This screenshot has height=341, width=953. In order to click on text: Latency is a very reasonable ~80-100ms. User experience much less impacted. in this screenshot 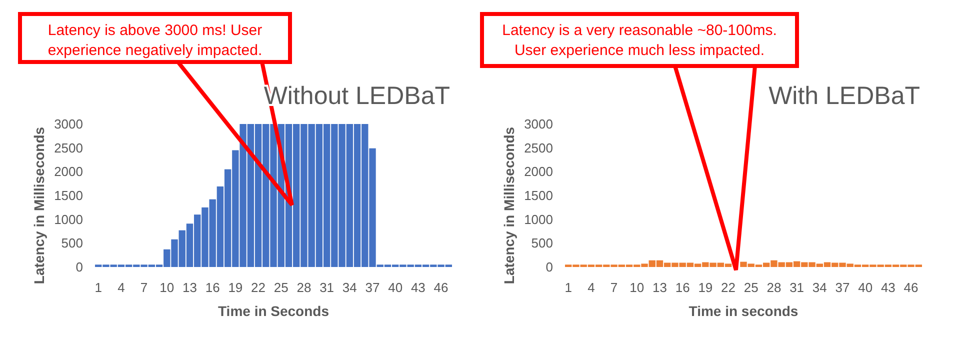, I will do `click(639, 40)`.